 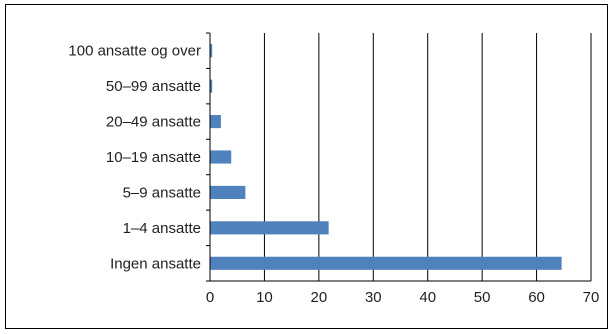 I want to click on x-tick-label-70: 70, so click(x=591, y=297).